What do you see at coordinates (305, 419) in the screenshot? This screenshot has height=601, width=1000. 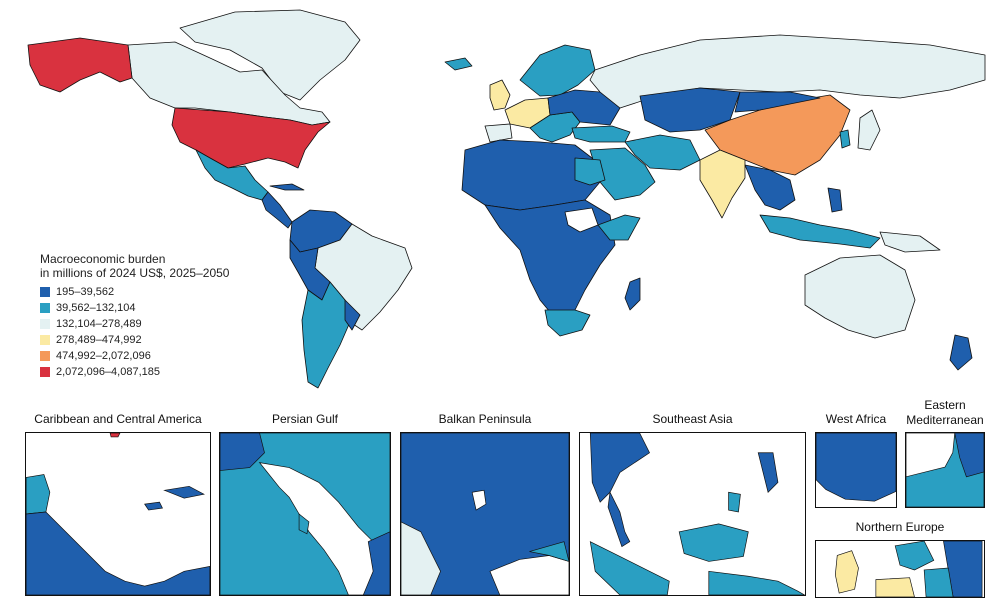 I see `inset-title-persian-gulf: Persian Gulf` at bounding box center [305, 419].